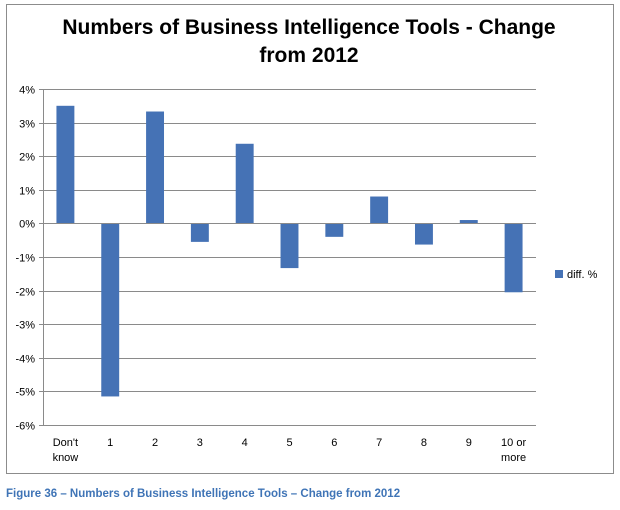 The image size is (620, 510). What do you see at coordinates (559, 274) in the screenshot?
I see `legend-swatch` at bounding box center [559, 274].